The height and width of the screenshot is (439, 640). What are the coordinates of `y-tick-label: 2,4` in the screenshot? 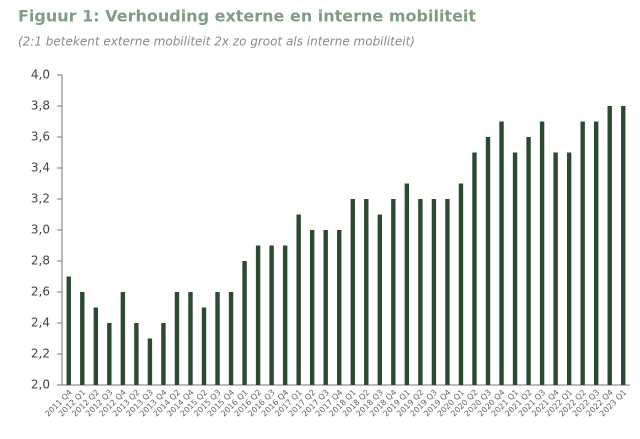 It's located at (40, 323).